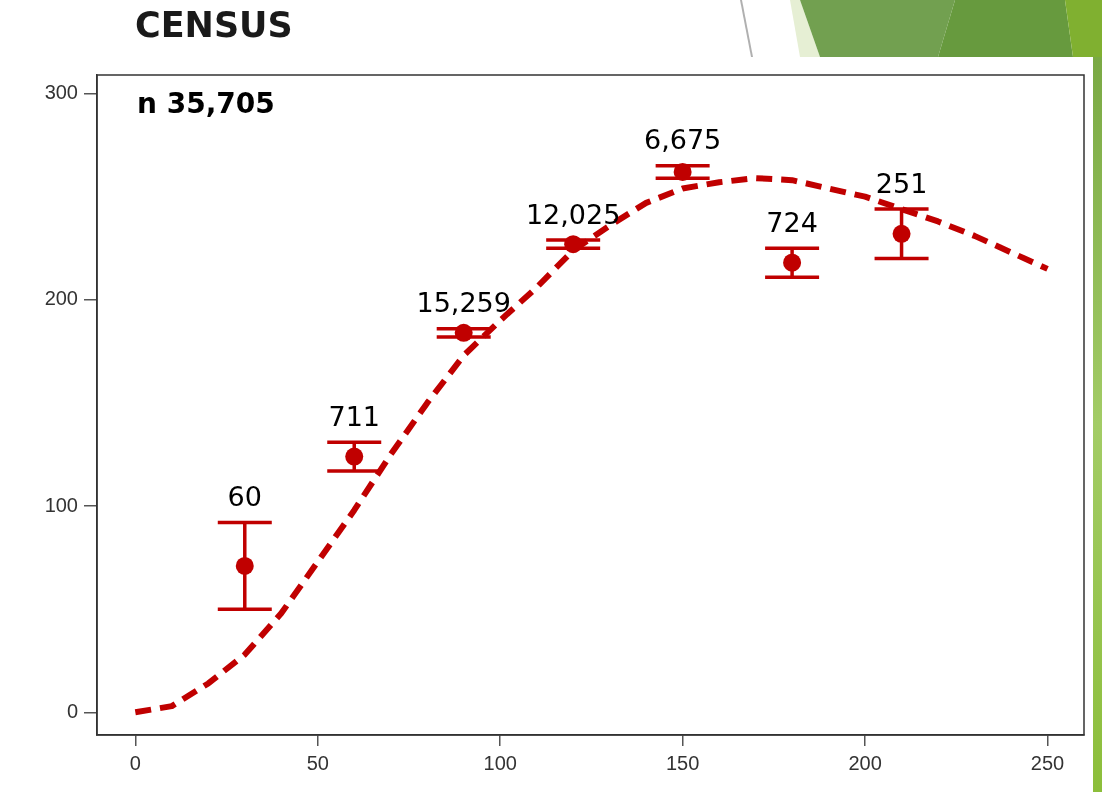 The image size is (1102, 792). What do you see at coordinates (1047, 762) in the screenshot?
I see `x-tick-label: 250` at bounding box center [1047, 762].